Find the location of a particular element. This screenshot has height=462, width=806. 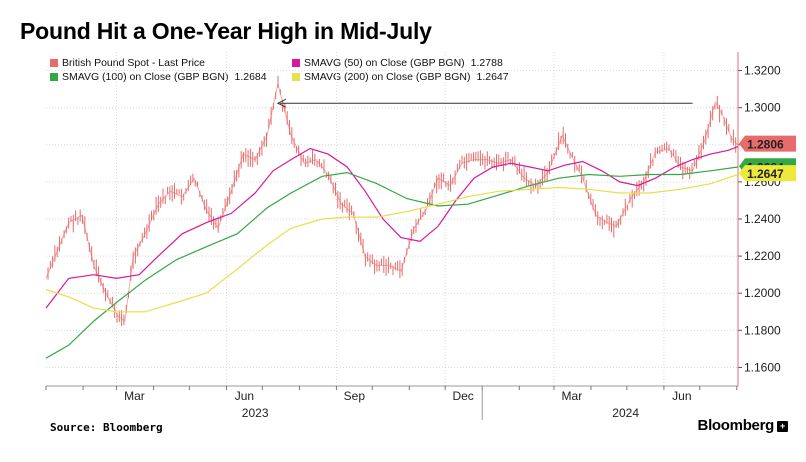

price-tag-label: 1.2806 is located at coordinates (765, 145).